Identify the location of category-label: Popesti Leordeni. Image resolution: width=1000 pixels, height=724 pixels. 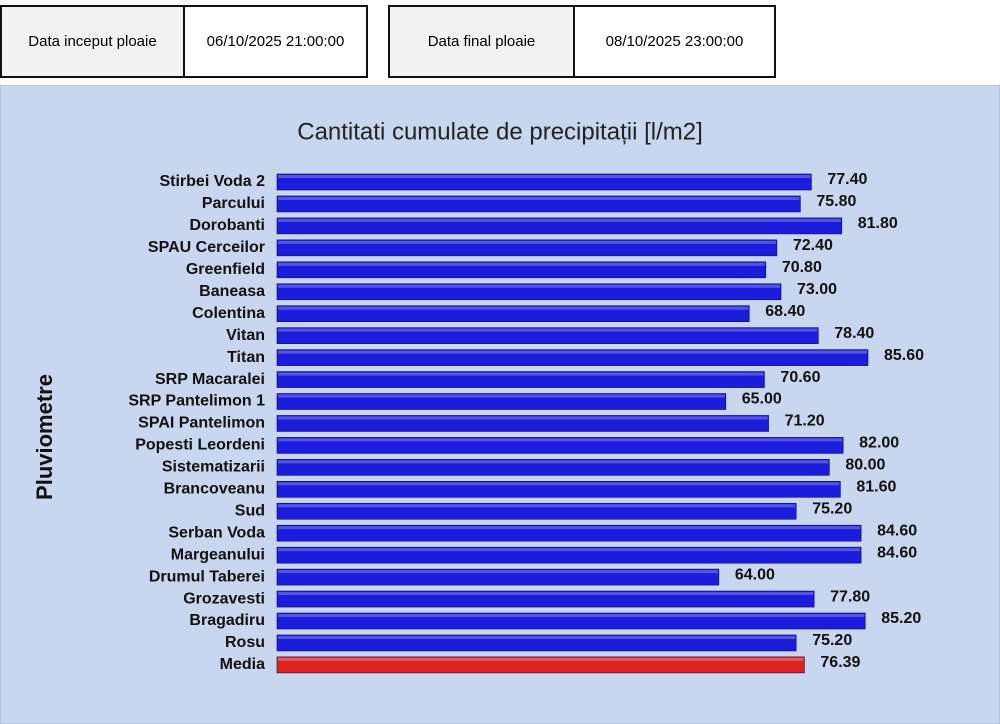
(200, 445).